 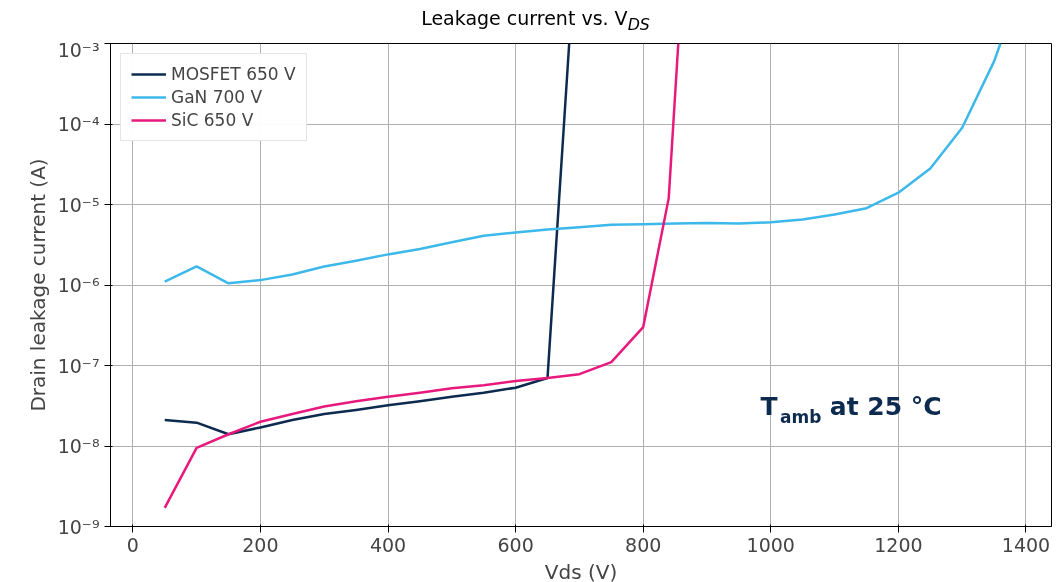 What do you see at coordinates (78, 285) in the screenshot?
I see `y-tick-label: 10⁻⁶` at bounding box center [78, 285].